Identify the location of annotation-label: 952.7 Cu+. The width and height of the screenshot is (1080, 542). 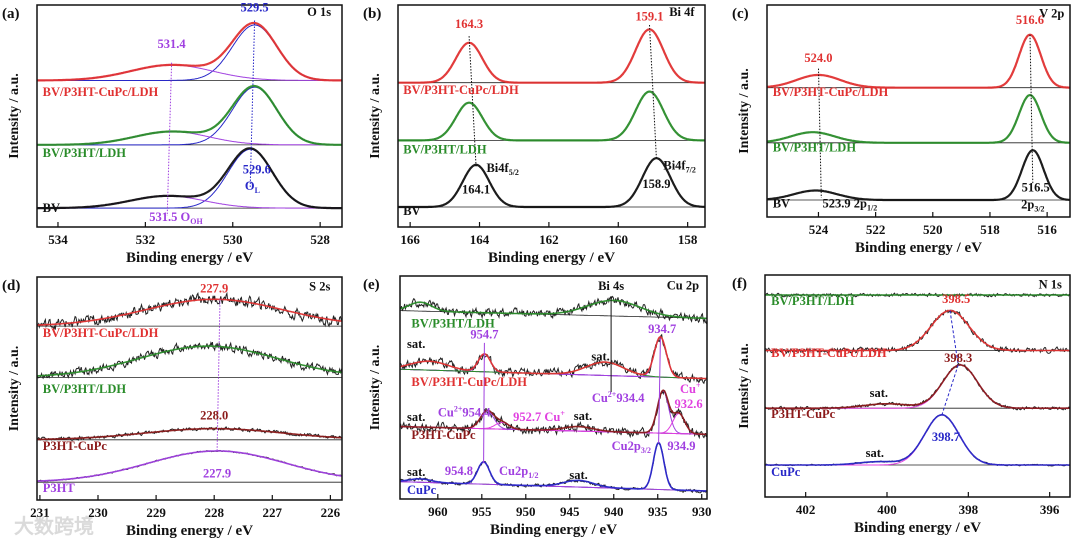
(539, 416).